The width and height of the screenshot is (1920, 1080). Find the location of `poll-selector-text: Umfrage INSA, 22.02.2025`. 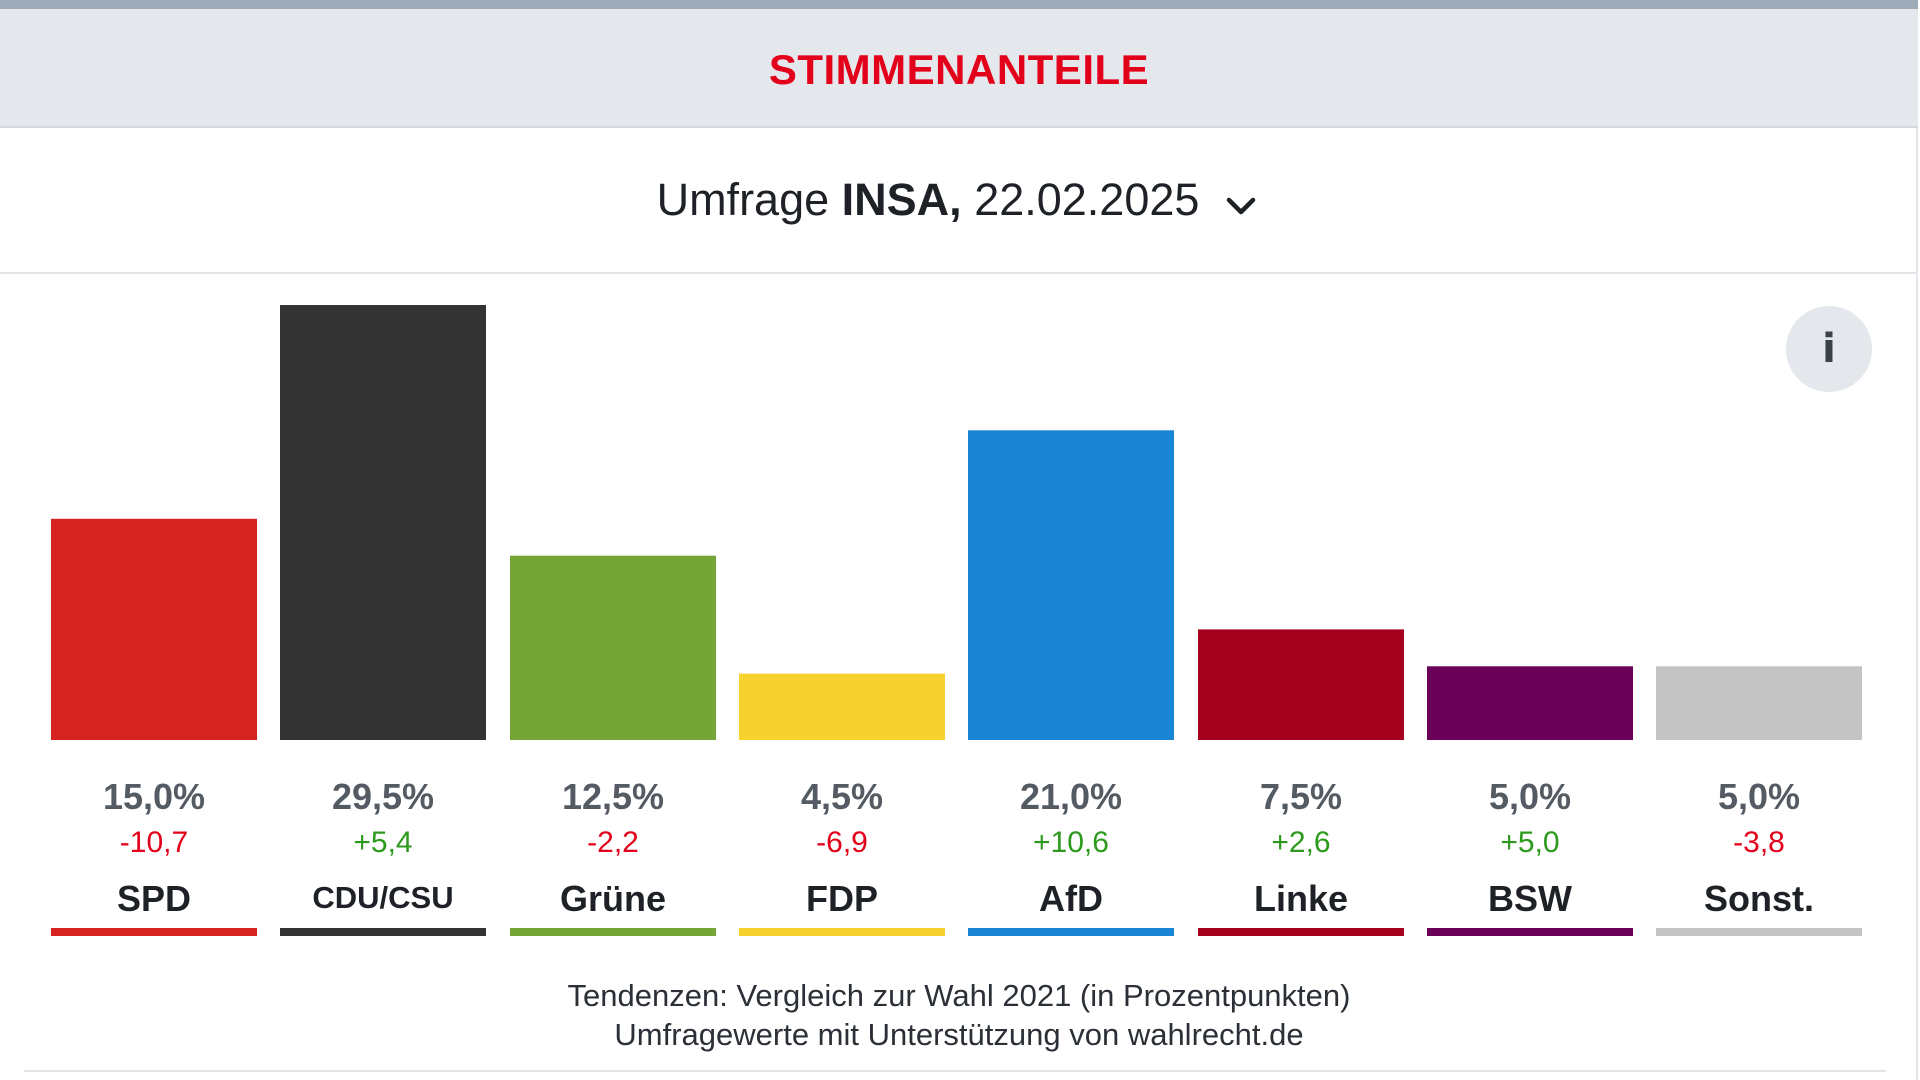

poll-selector-text: Umfrage INSA, 22.02.2025 is located at coordinates (928, 200).